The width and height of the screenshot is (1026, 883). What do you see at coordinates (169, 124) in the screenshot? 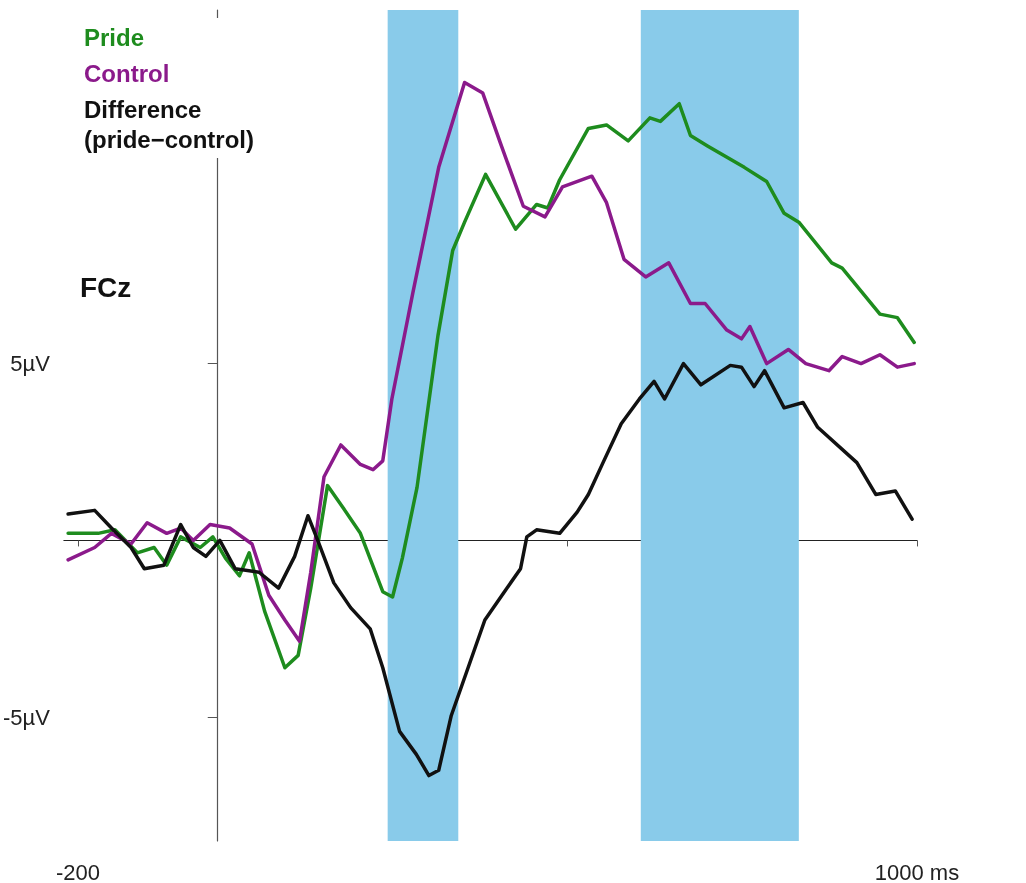
I see `text: Difference (pride−control)` at bounding box center [169, 124].